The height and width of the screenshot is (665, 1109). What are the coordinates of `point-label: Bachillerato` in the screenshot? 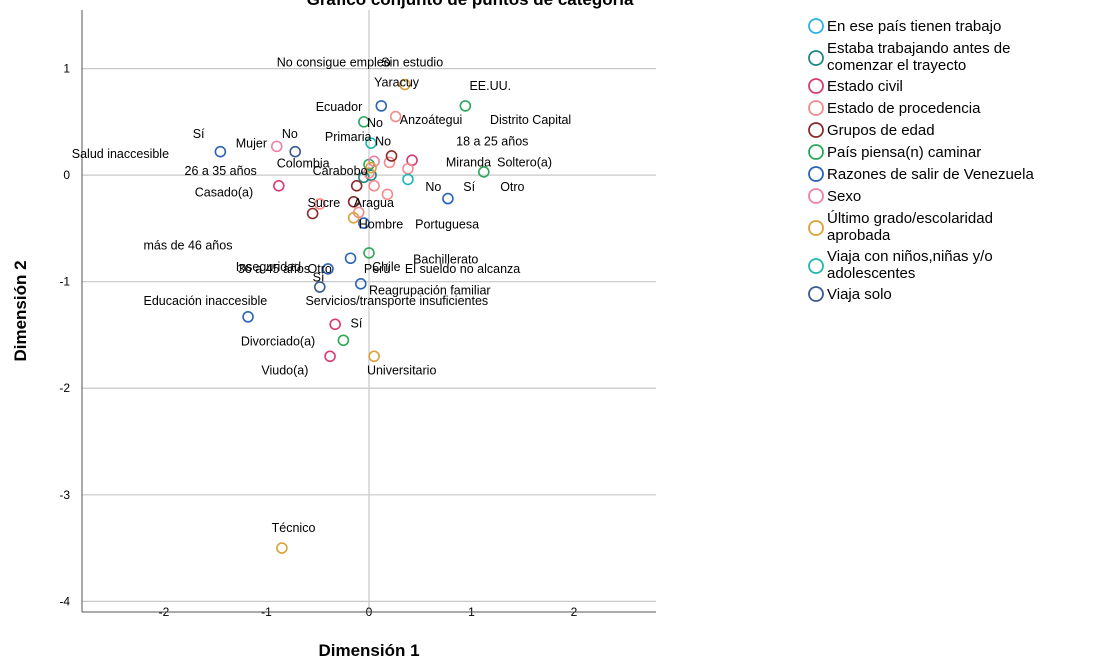 It's located at (445, 260).